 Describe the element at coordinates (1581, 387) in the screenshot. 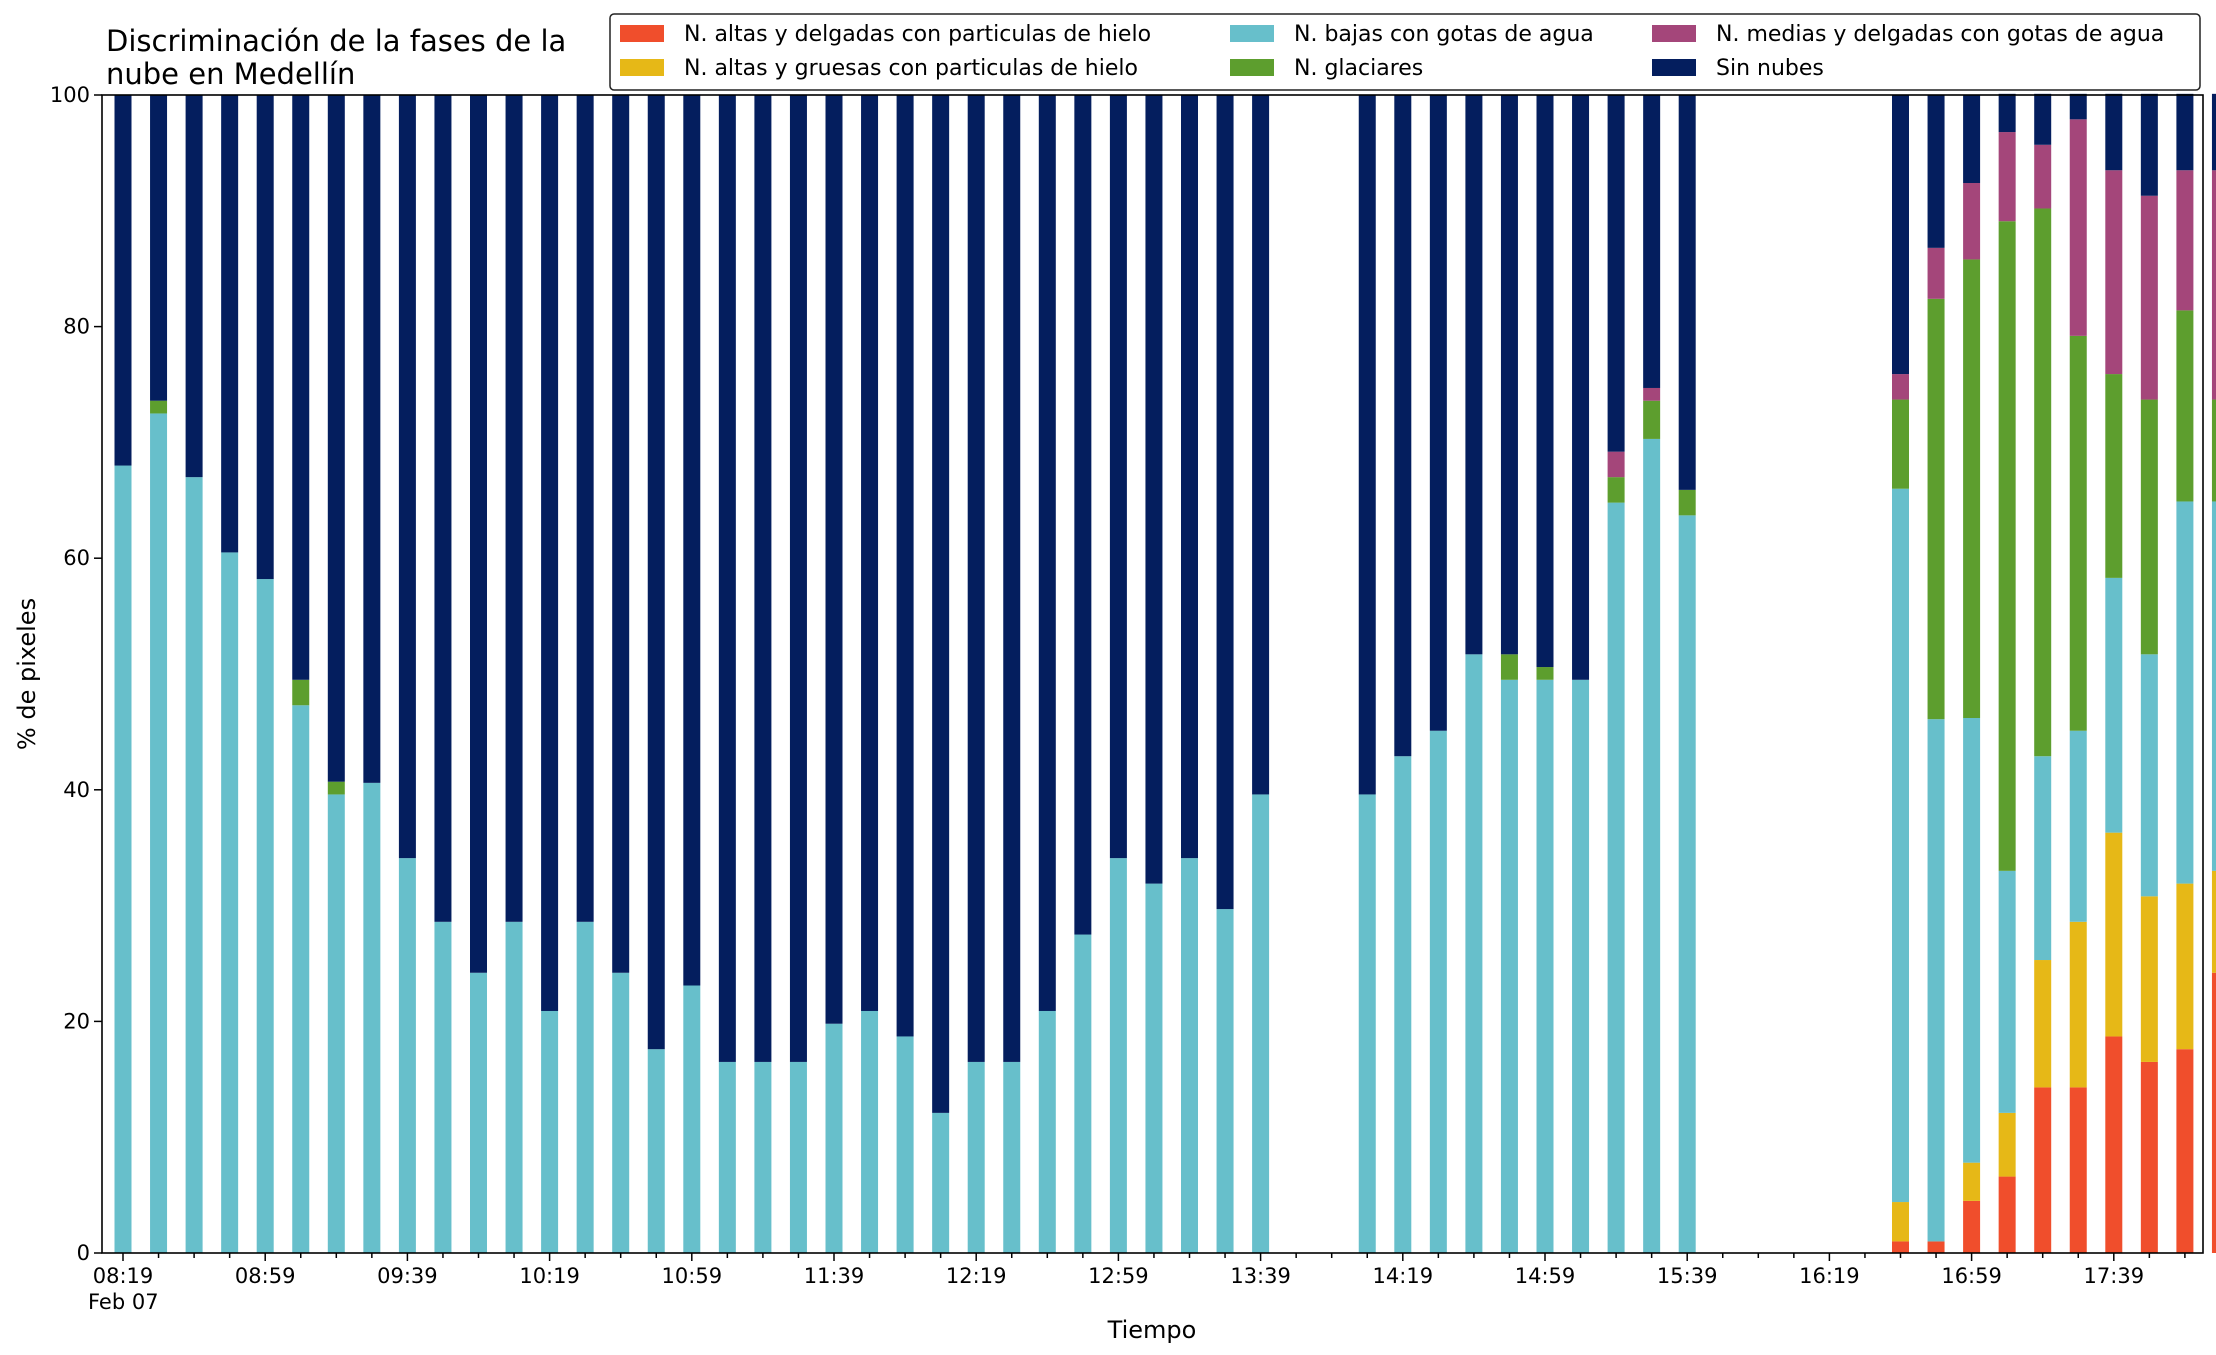

I see `bar-segment-s5-t41` at that location.